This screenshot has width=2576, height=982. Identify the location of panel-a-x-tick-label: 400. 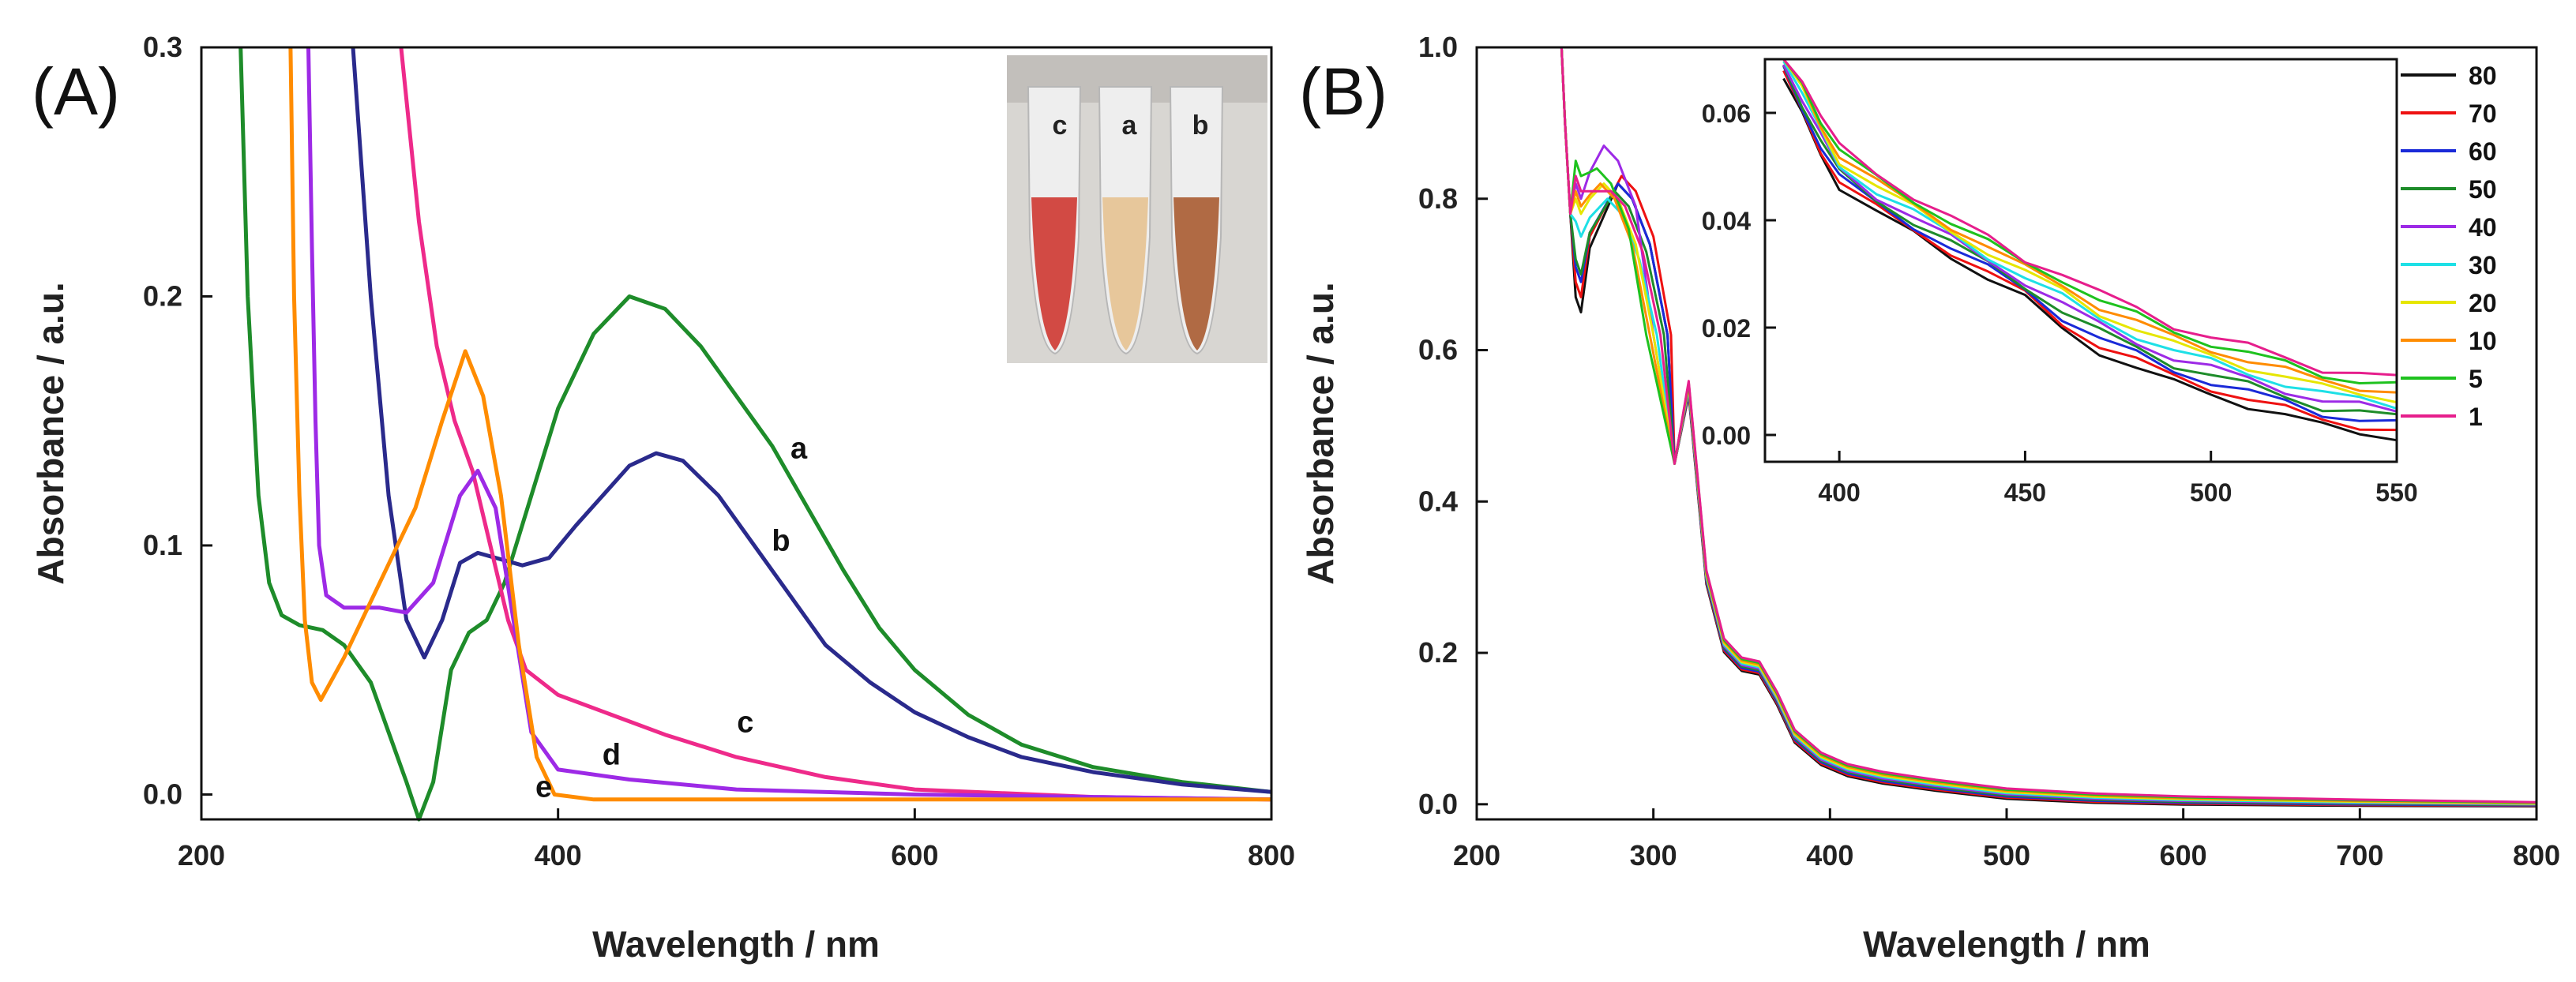
(558, 855).